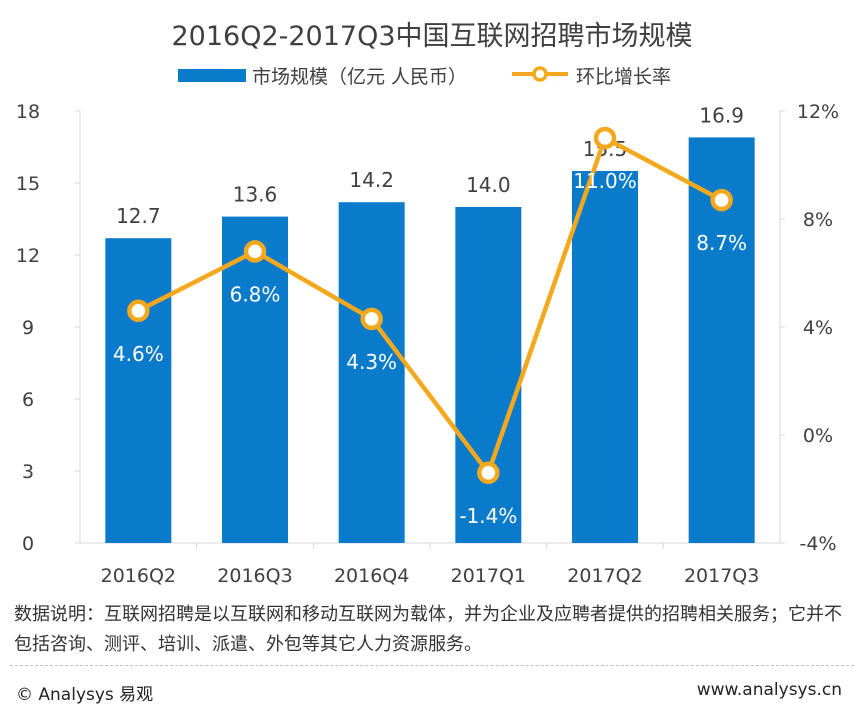  What do you see at coordinates (212, 75) in the screenshot?
I see `legend-bar-swatch` at bounding box center [212, 75].